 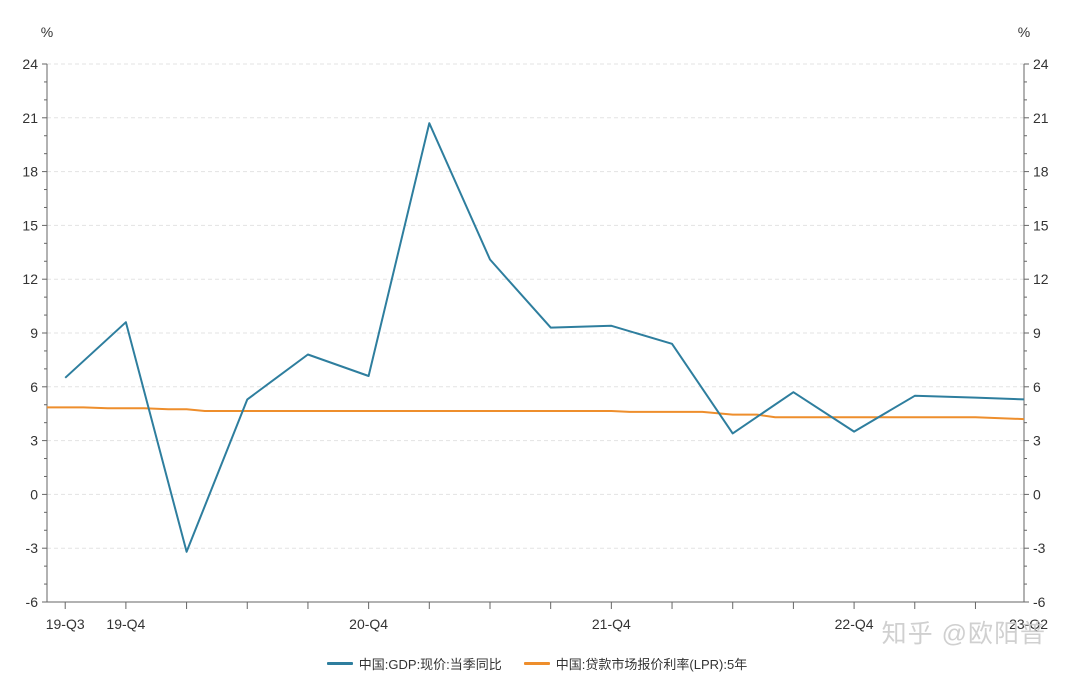 I want to click on left-y-tick-label: 3, so click(x=34, y=441).